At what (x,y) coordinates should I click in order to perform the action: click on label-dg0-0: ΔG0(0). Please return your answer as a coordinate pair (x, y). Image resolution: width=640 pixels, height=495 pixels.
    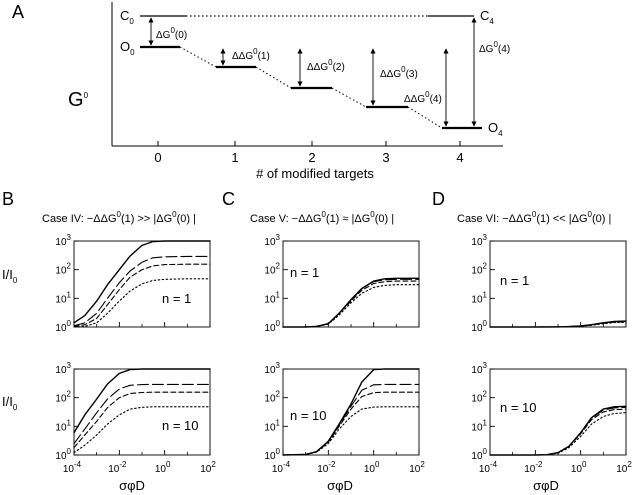
    Looking at the image, I should click on (171, 33).